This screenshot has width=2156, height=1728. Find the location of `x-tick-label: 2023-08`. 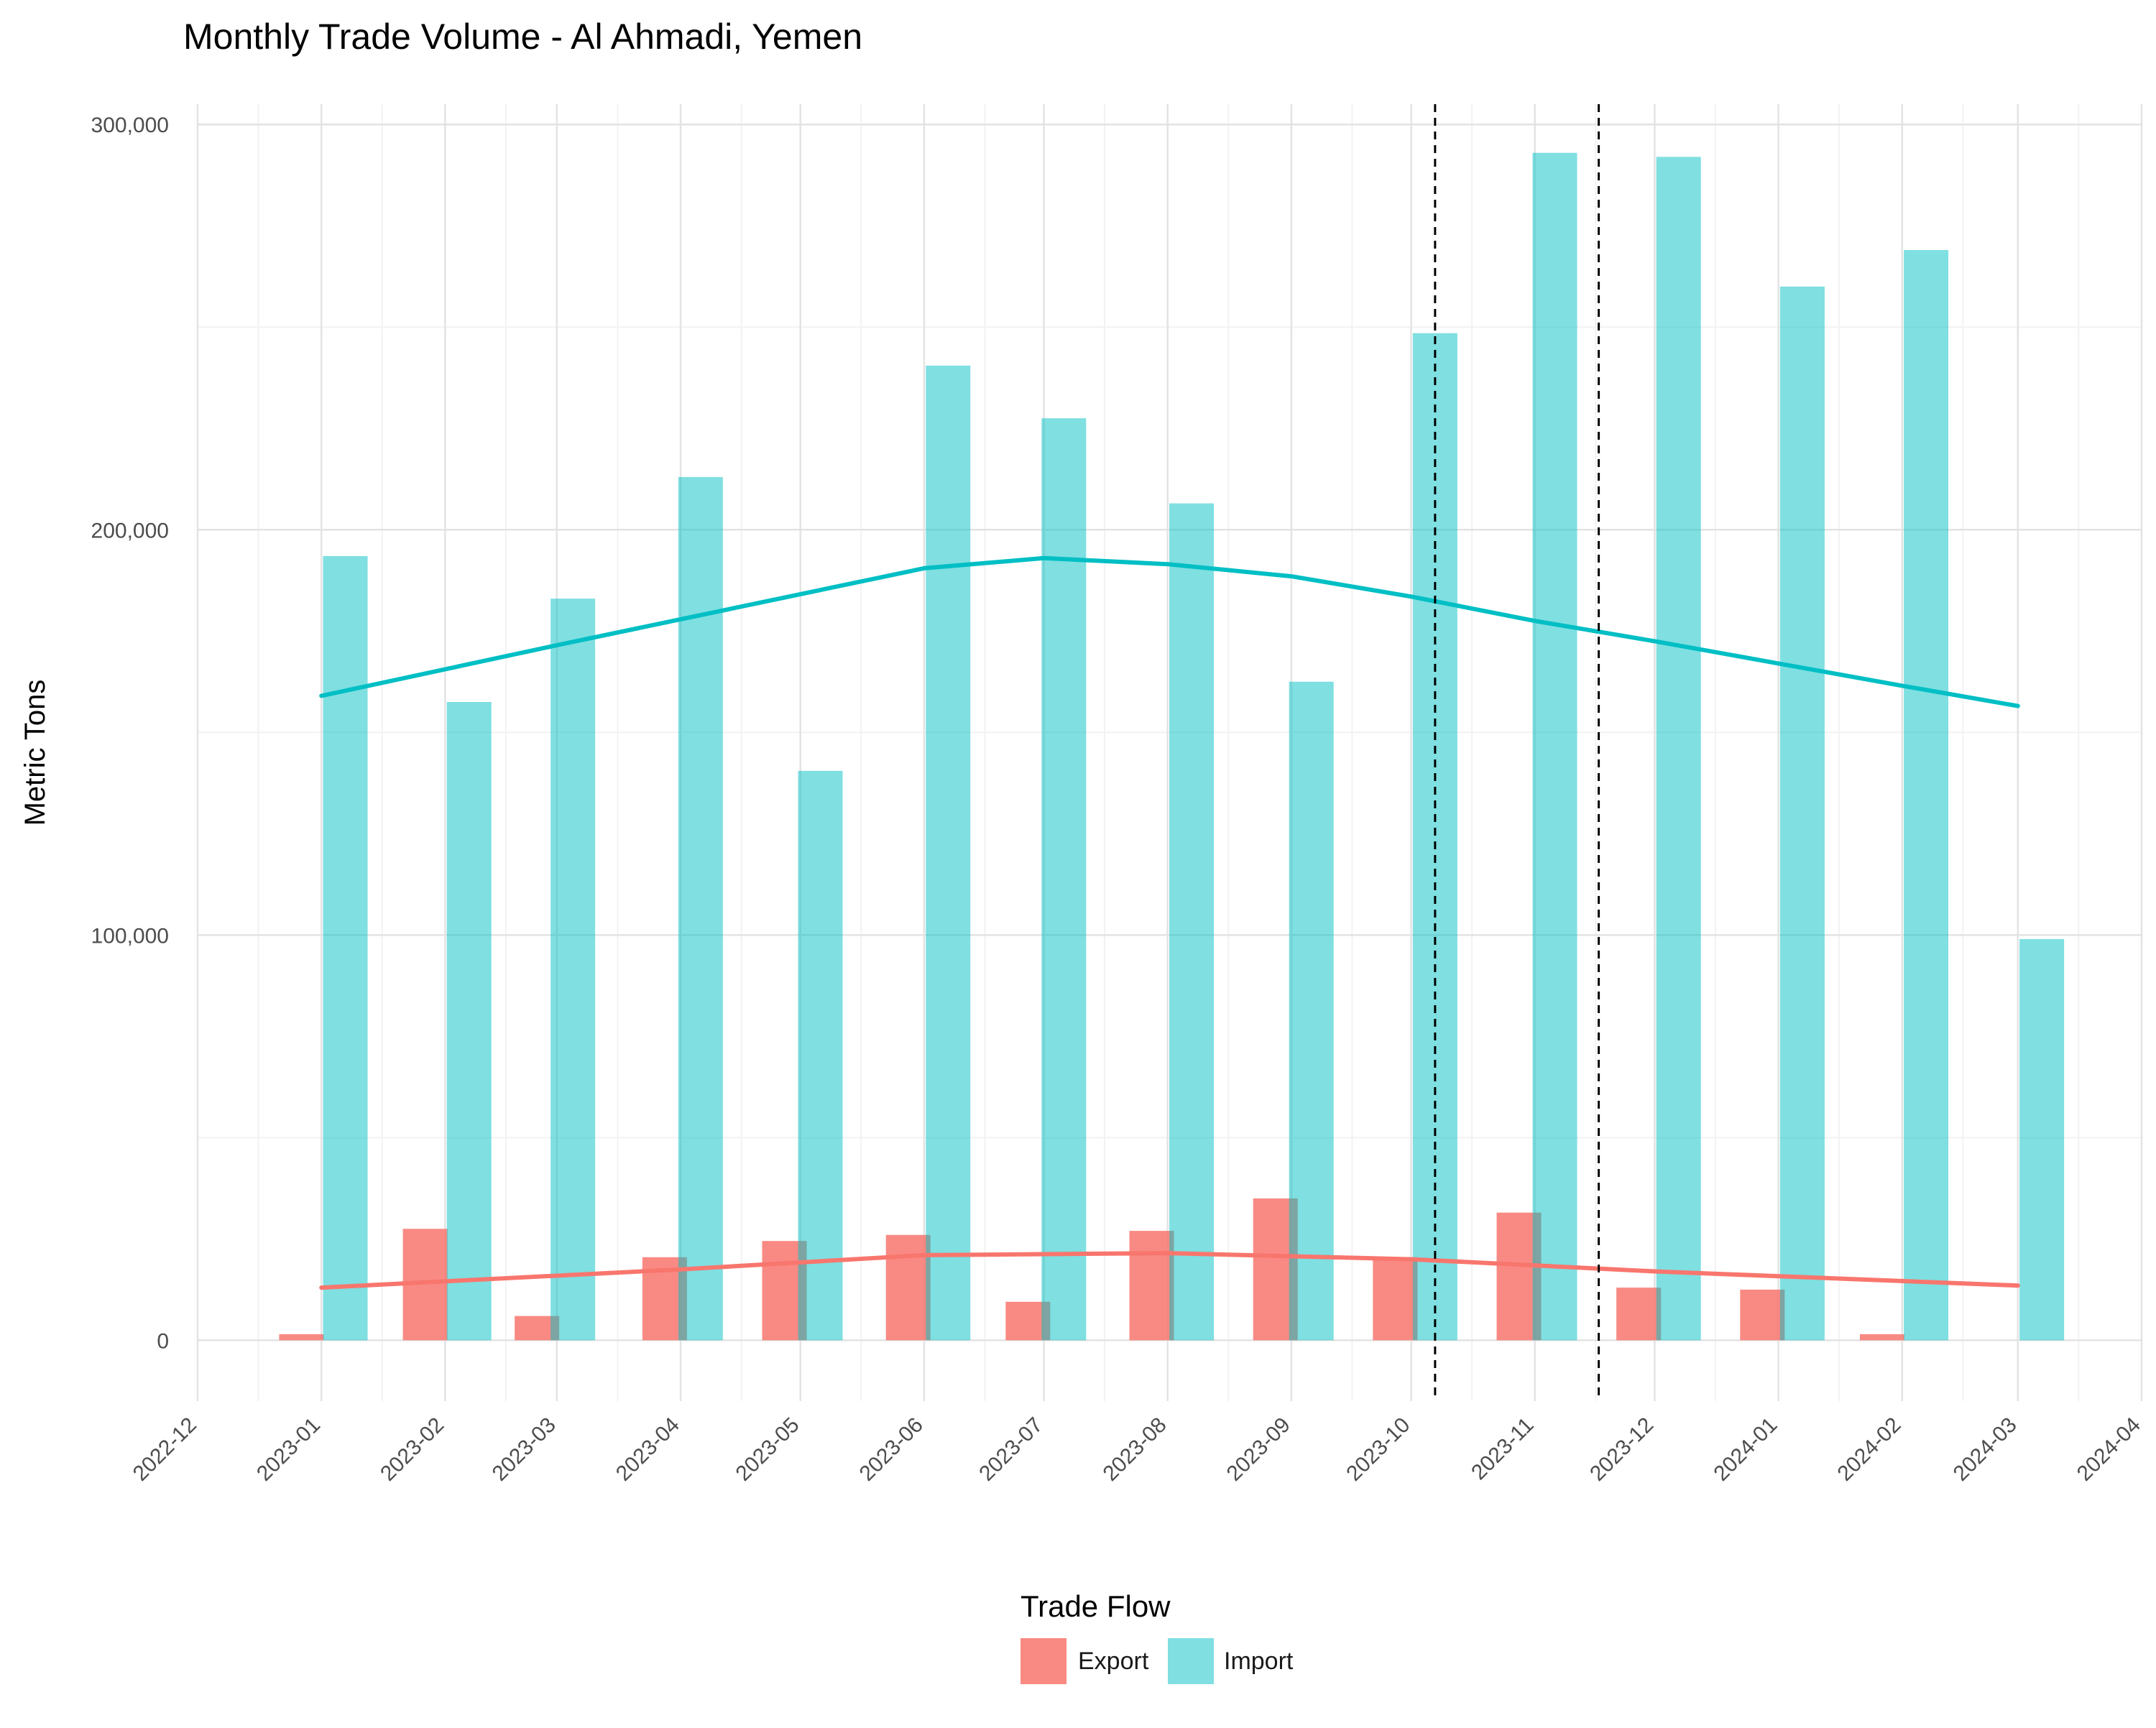

x-tick-label: 2023-08 is located at coordinates (1134, 1450).